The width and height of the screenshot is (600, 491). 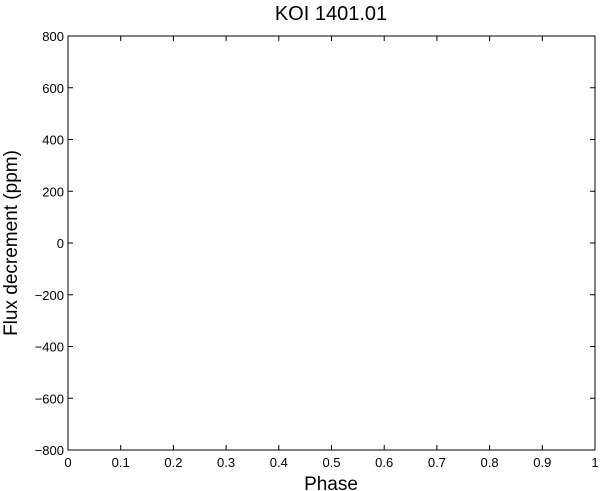 I want to click on x-tick-label: 0.8, so click(x=490, y=462).